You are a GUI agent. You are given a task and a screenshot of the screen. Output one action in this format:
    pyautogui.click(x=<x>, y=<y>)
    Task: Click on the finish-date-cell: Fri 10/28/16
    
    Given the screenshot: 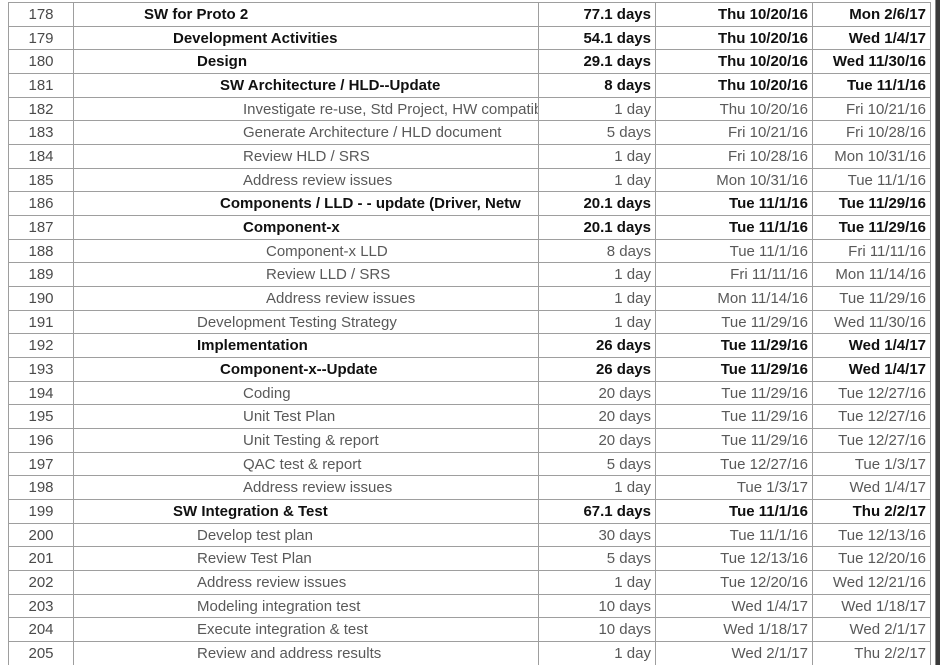 What is the action you would take?
    pyautogui.click(x=872, y=133)
    